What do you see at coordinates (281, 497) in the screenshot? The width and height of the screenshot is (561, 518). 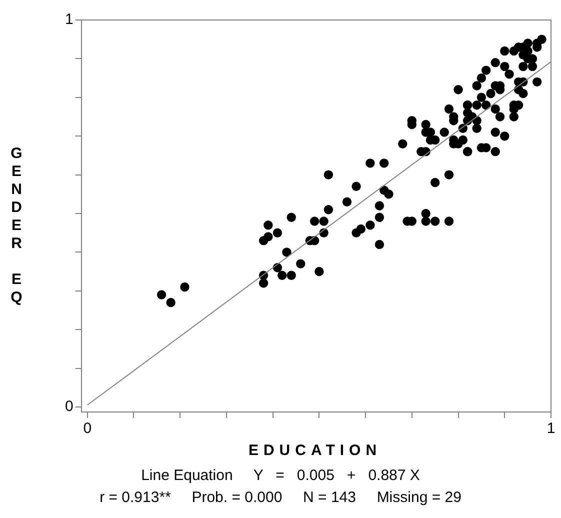 I see `text: r = 0.913** Prob. = 0.000 N = 143 Missing = 29` at bounding box center [281, 497].